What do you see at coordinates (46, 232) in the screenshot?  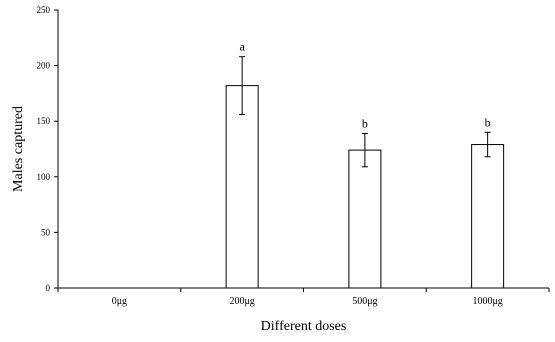 I see `y-tick-label: 50` at bounding box center [46, 232].